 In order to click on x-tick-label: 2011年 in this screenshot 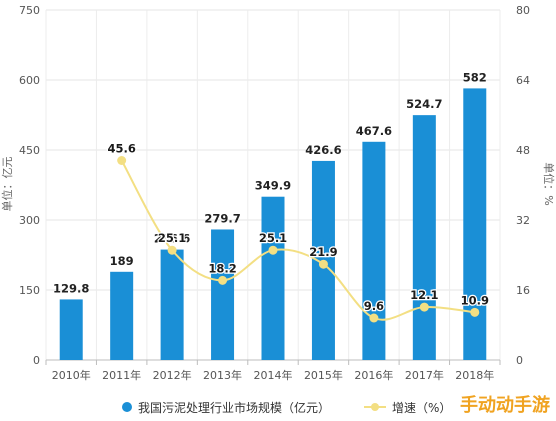, I will do `click(121, 375)`.